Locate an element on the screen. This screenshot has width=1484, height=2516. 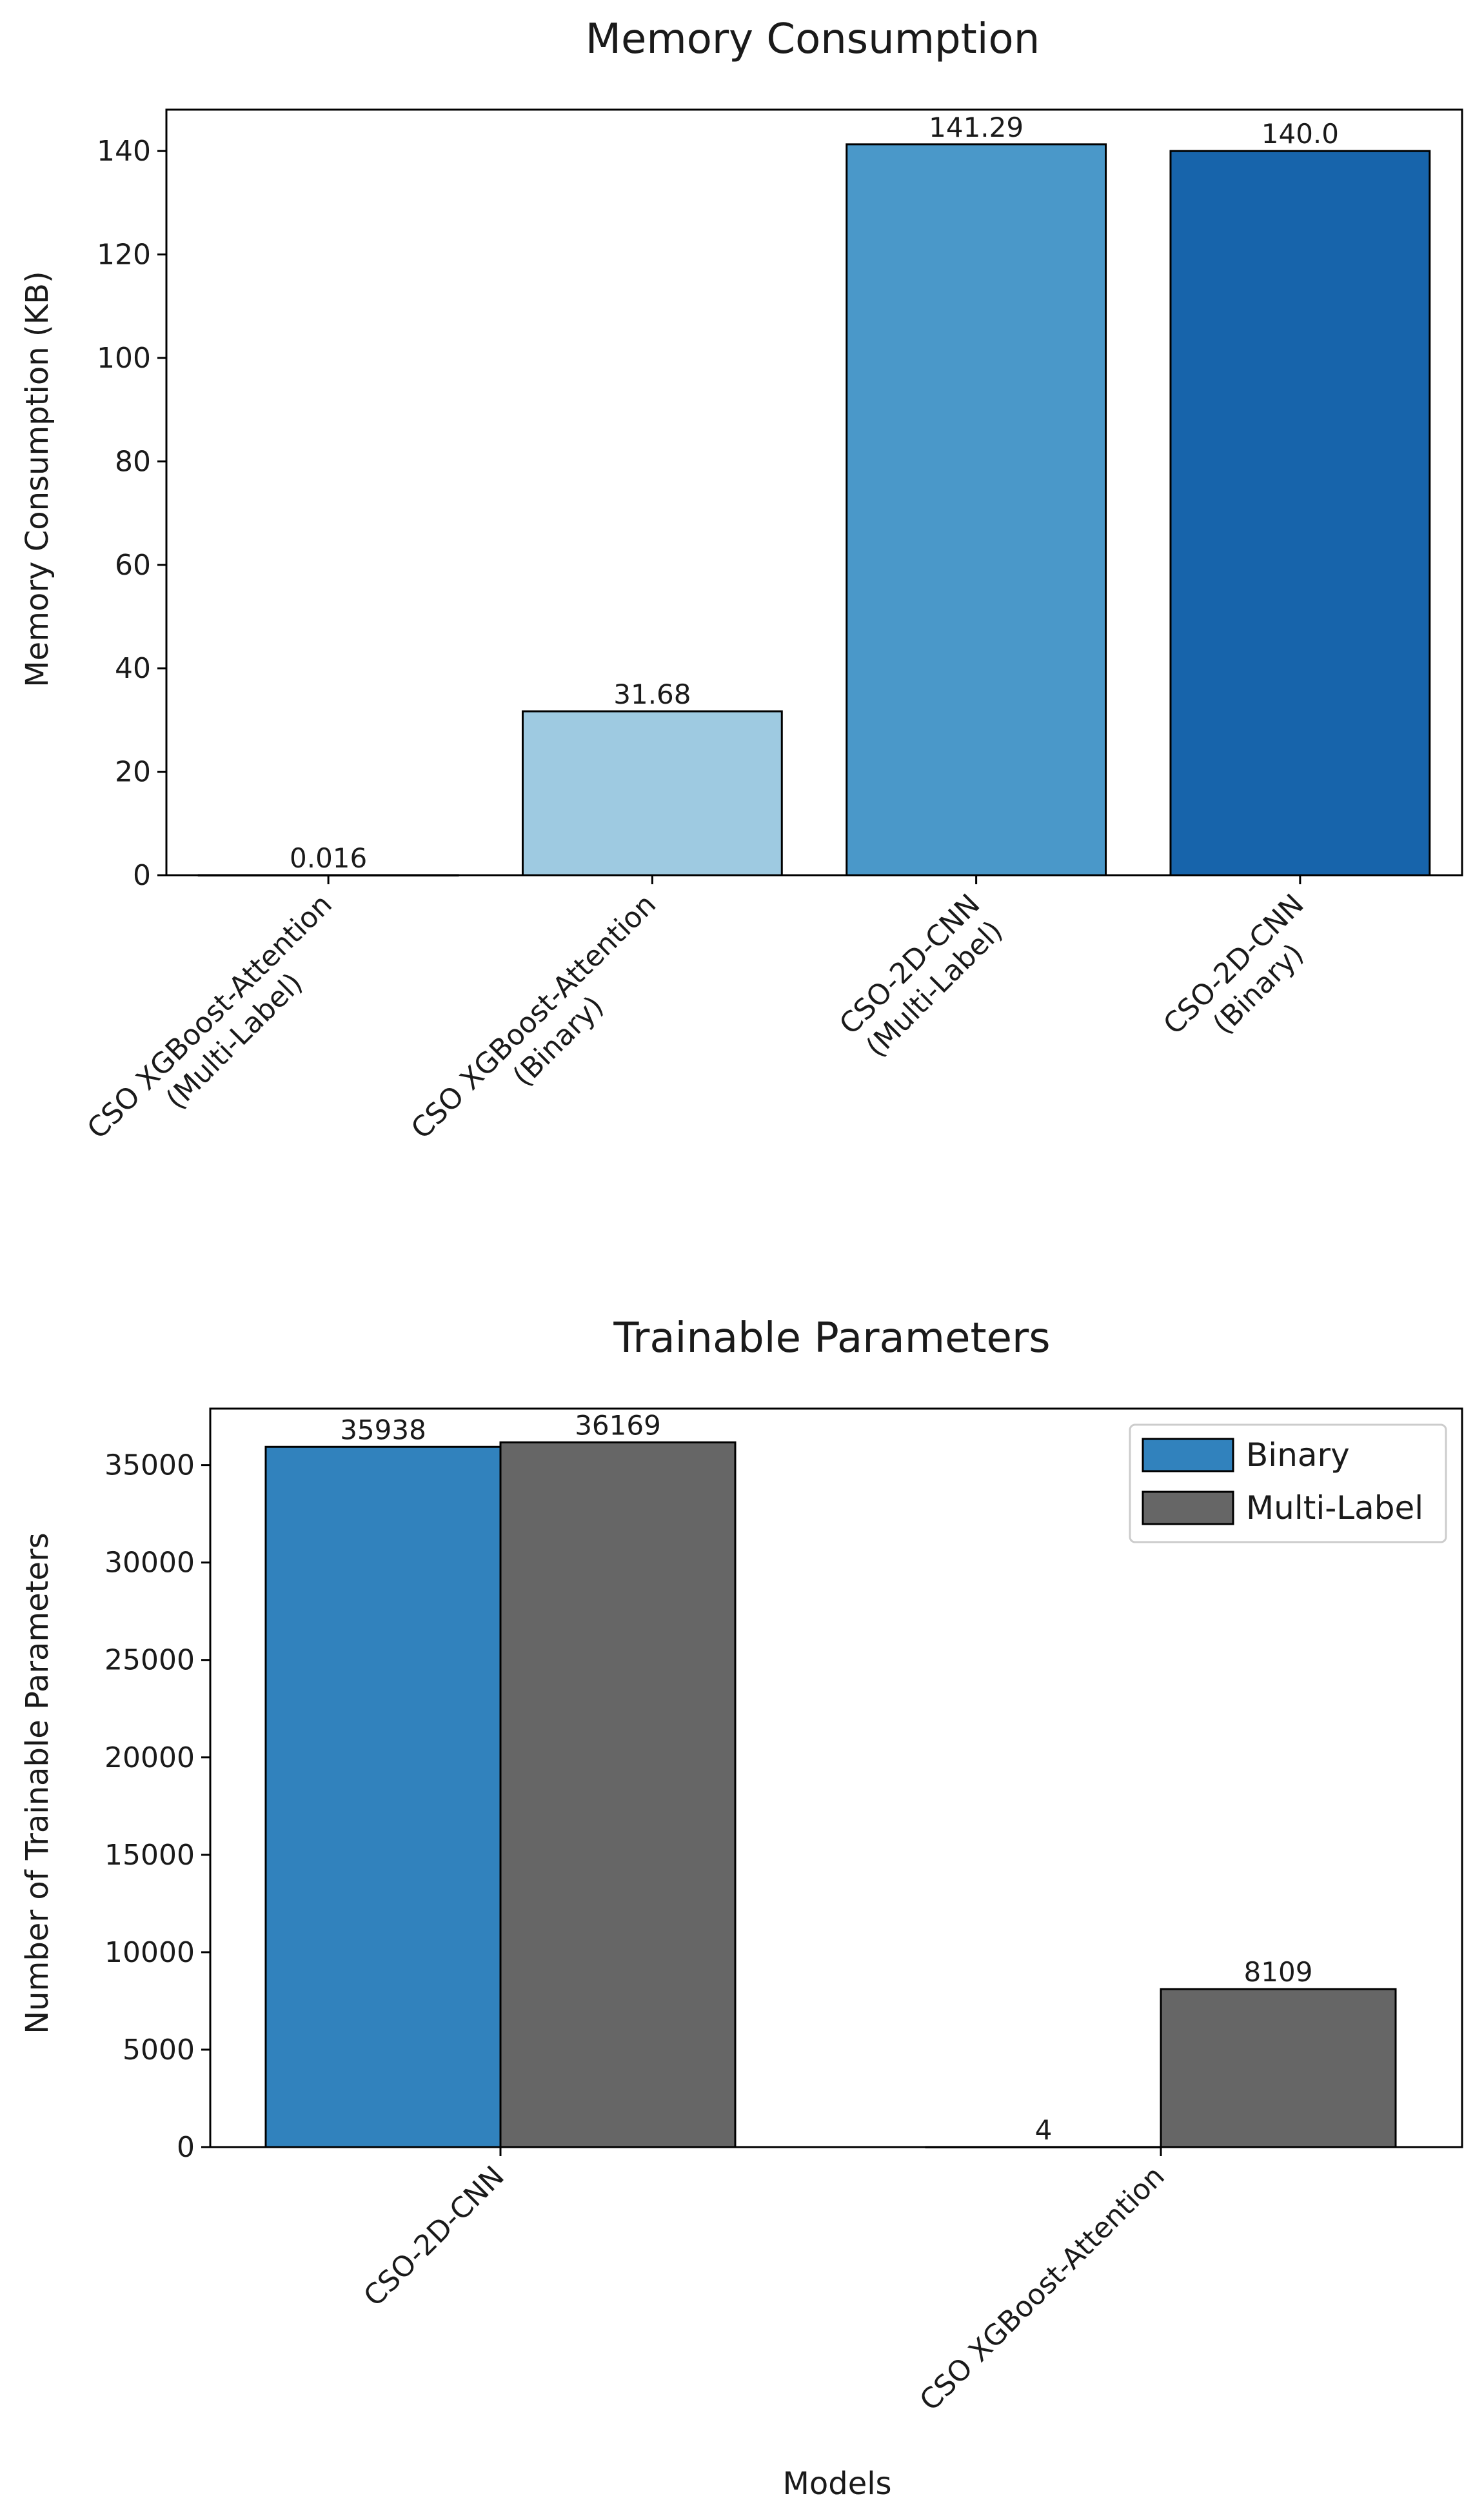
chart2-x-tick-label-group: CSO-2D-CNN is located at coordinates (434, 2236).